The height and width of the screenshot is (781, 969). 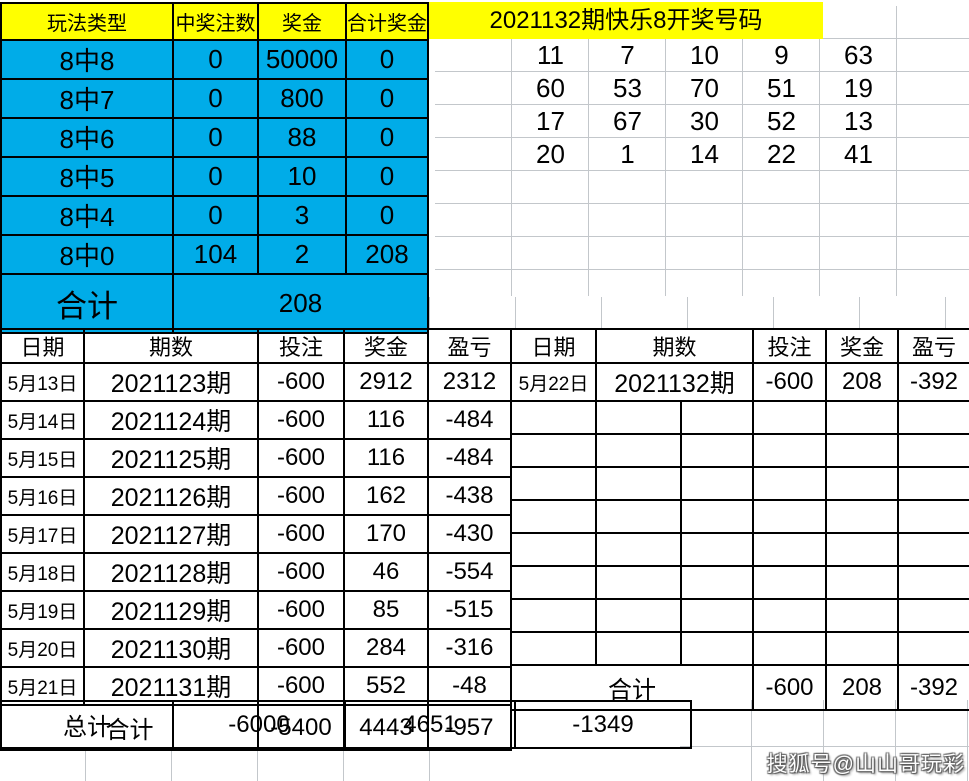 What do you see at coordinates (42, 534) in the screenshot?
I see `date-cell: 5月17日` at bounding box center [42, 534].